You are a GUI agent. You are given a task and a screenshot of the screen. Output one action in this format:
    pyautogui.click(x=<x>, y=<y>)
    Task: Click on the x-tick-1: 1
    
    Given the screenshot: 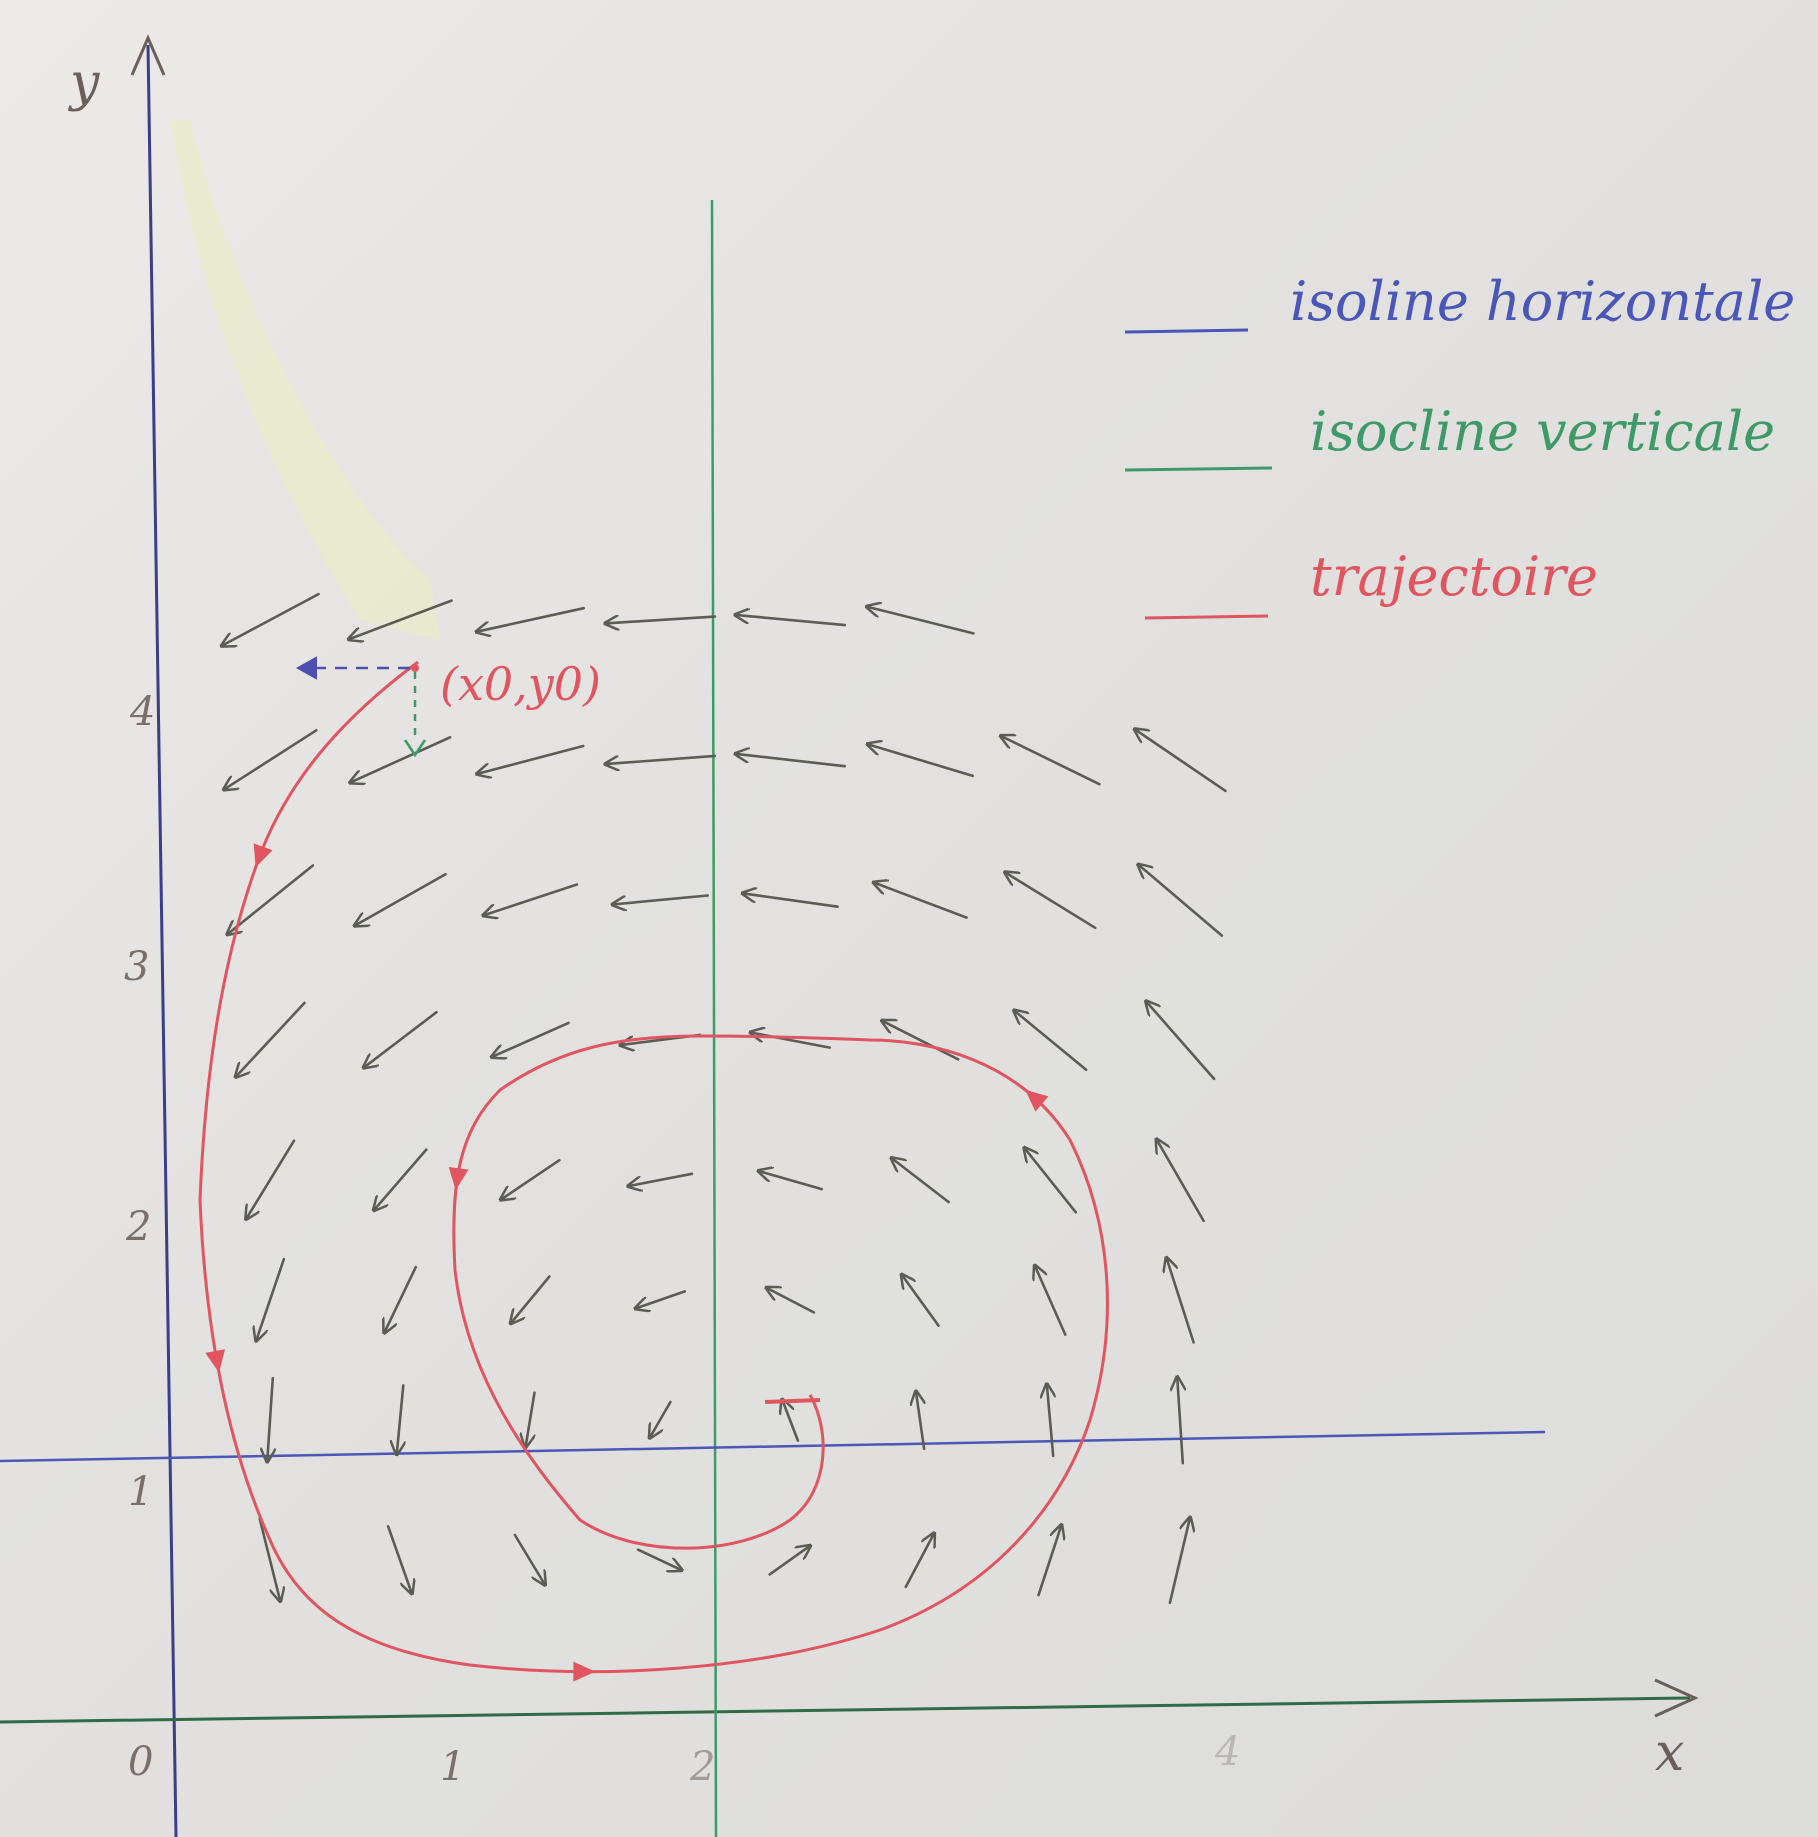 What is the action you would take?
    pyautogui.click(x=452, y=1767)
    